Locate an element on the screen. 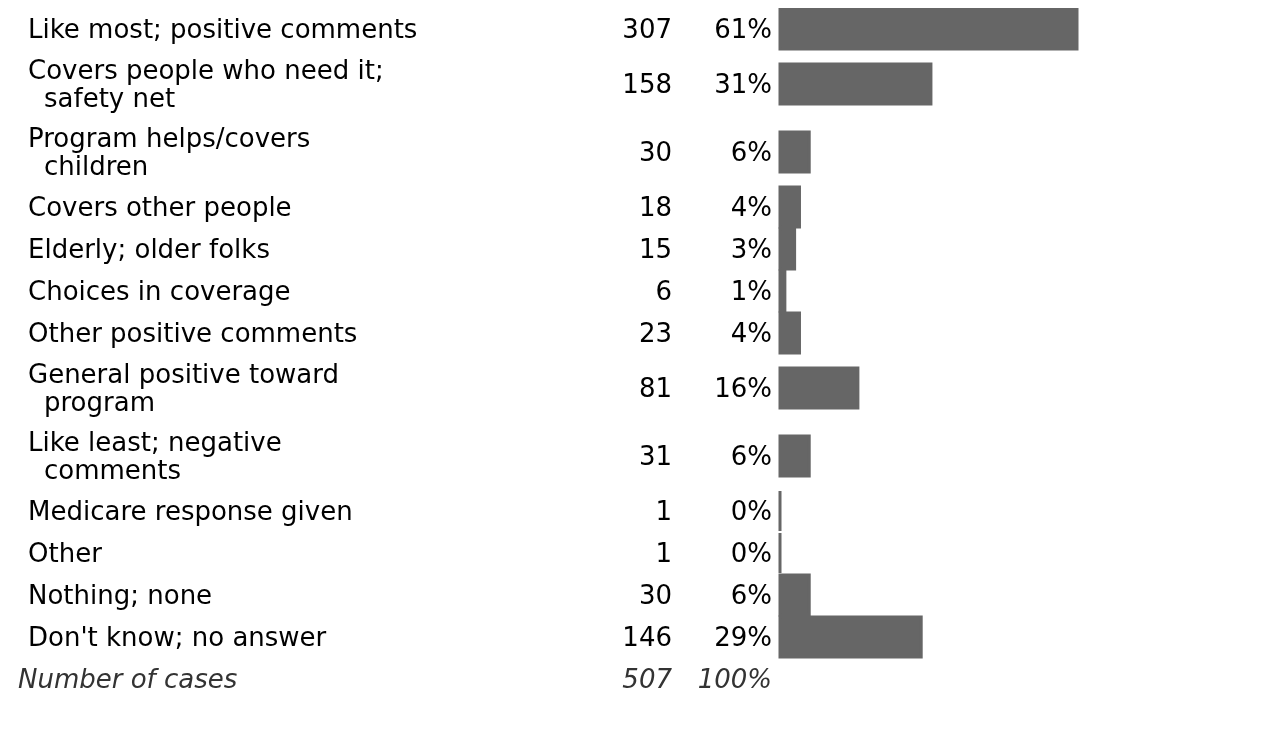 Image resolution: width=1268 pixels, height=740 pixels. text: 31 is located at coordinates (655, 456).